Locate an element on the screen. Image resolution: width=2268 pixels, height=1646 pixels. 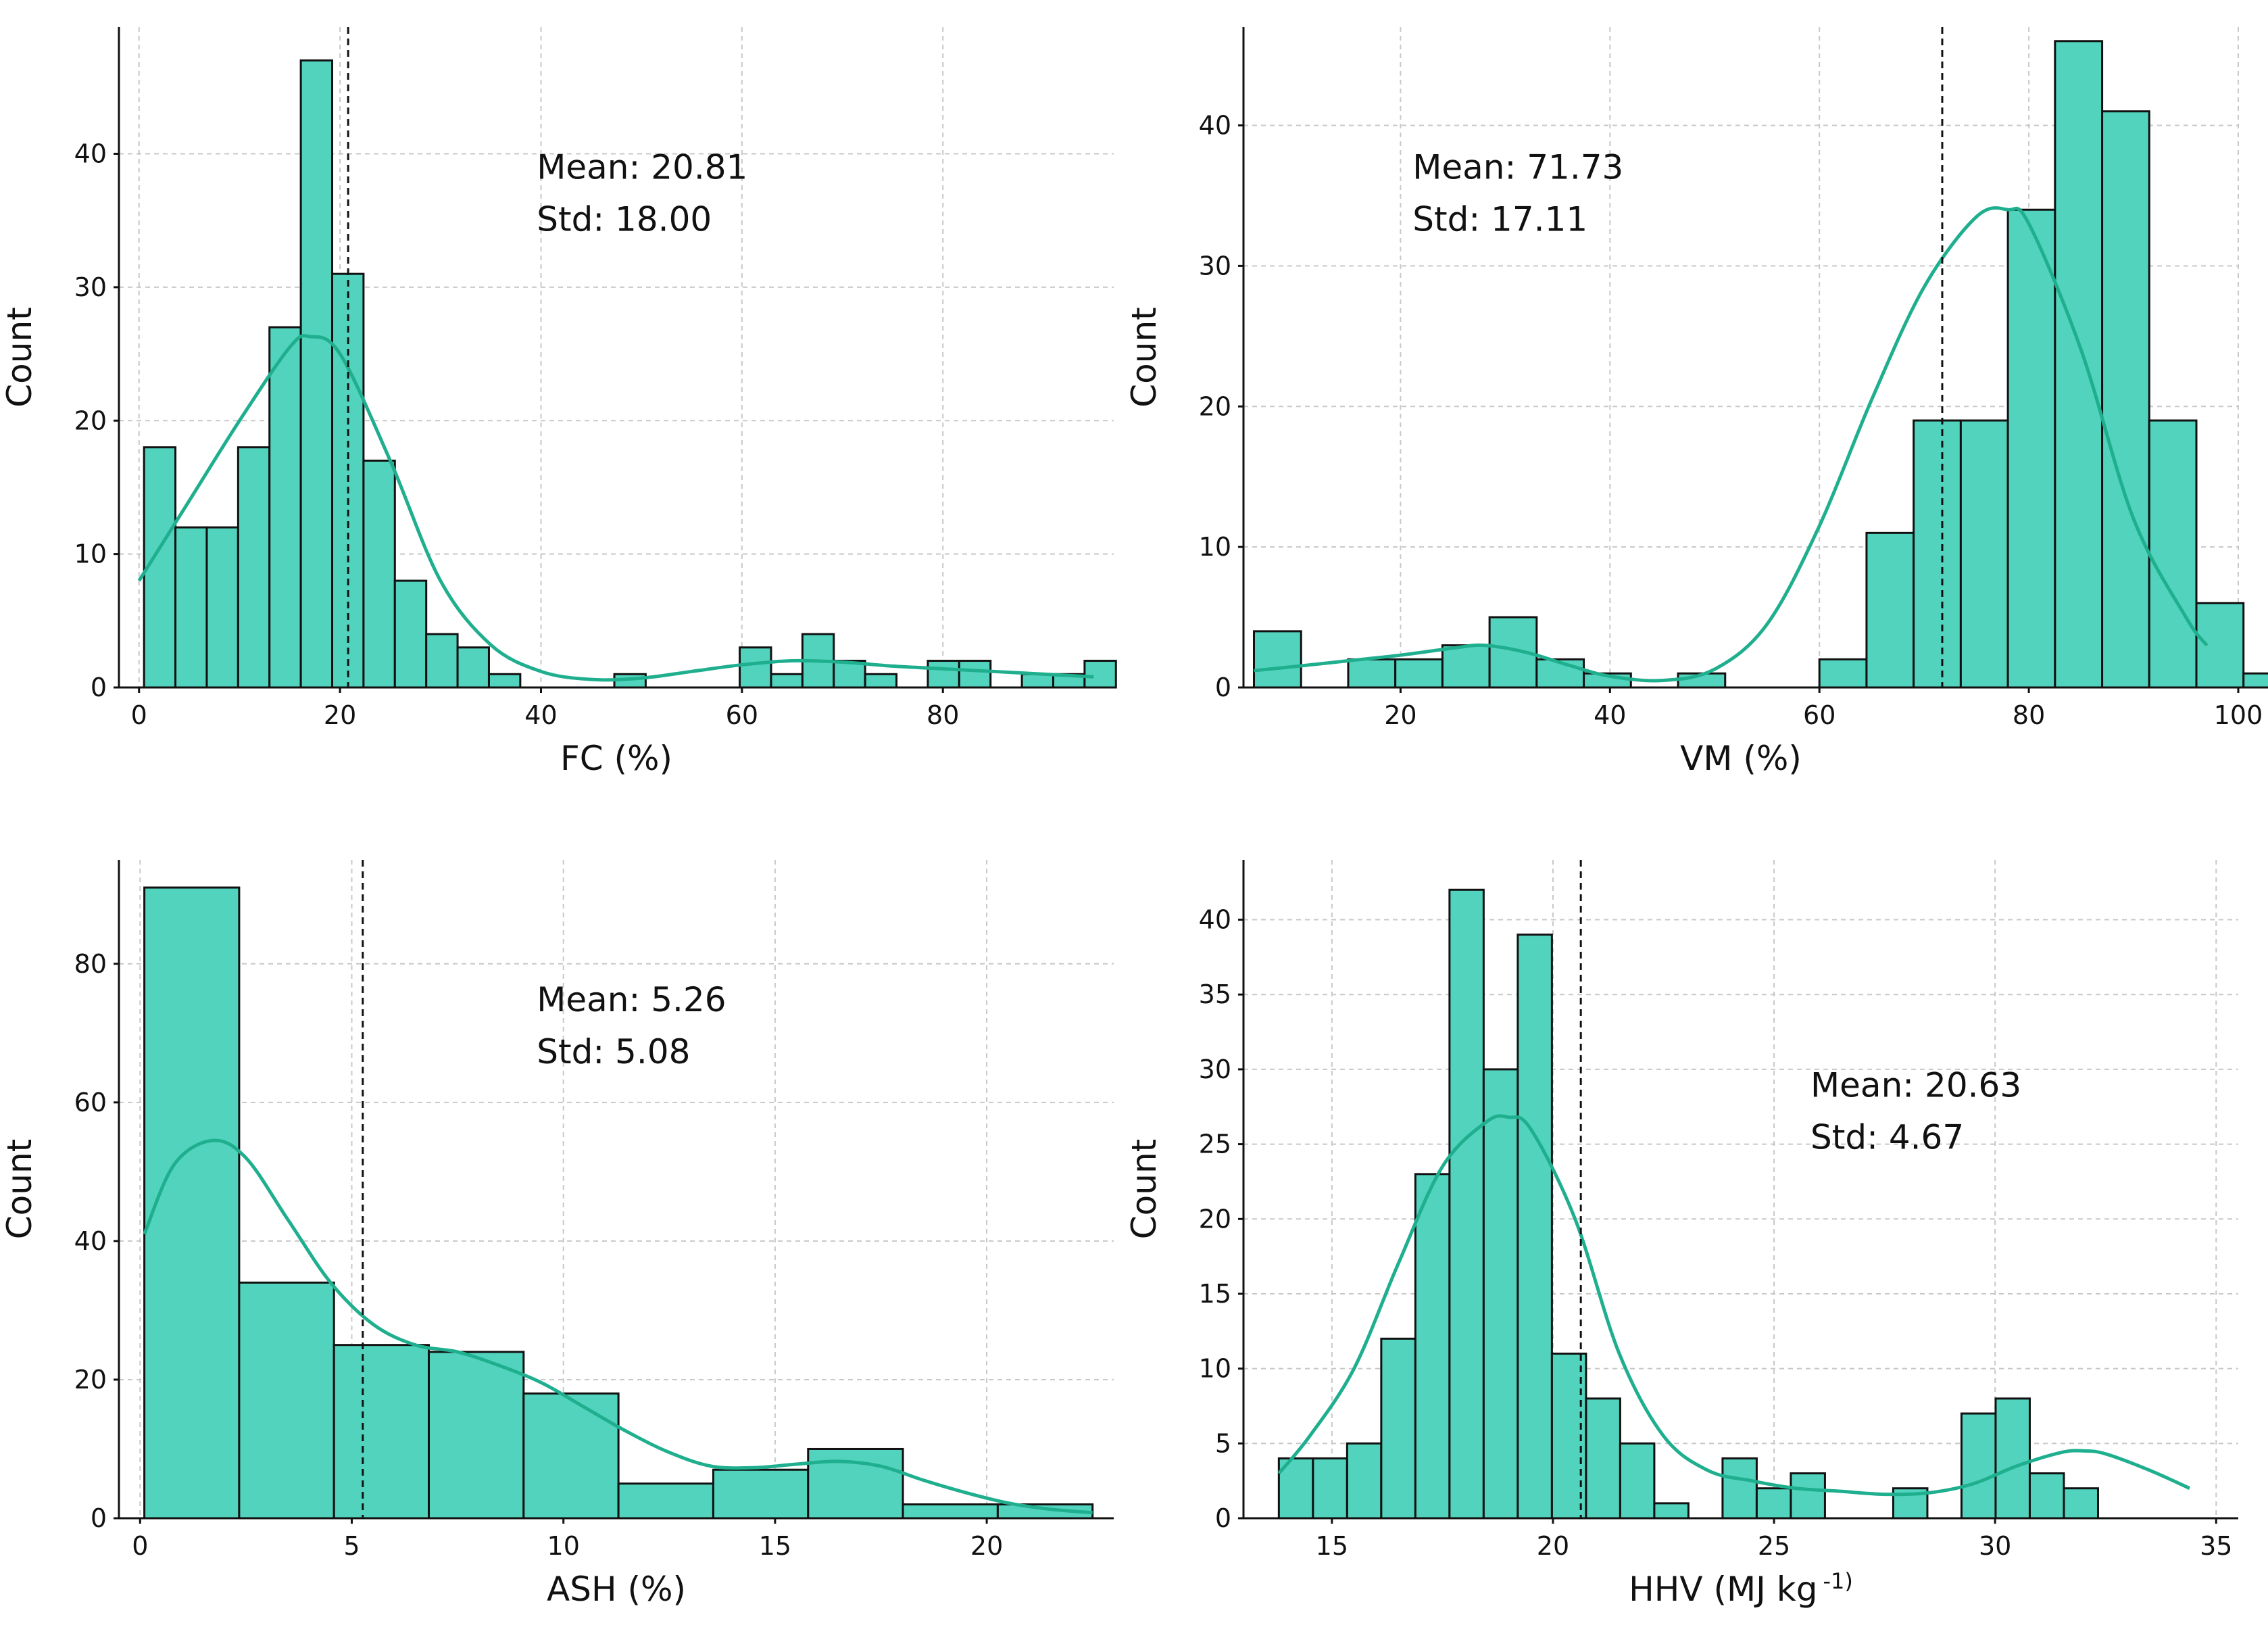
y-tick-label: 25 is located at coordinates (1215, 1145).